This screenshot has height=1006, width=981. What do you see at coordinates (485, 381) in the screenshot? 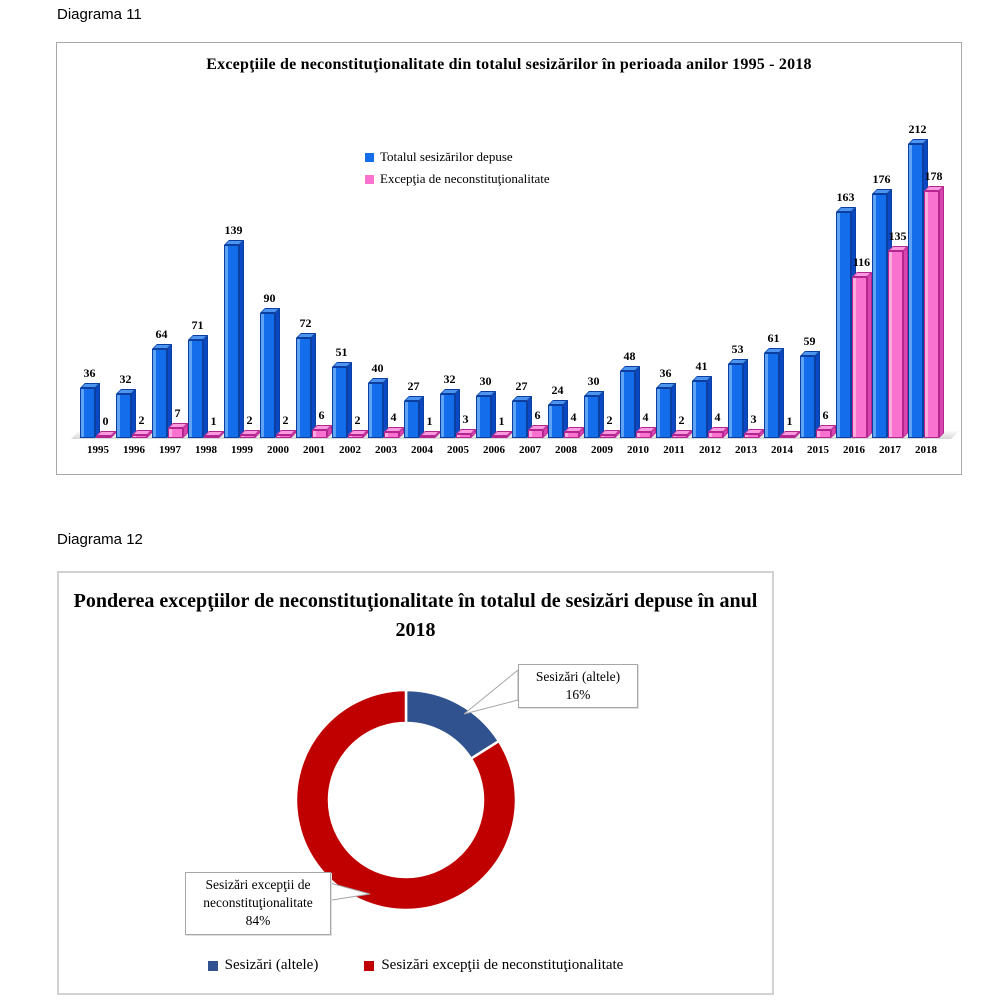
I see `bar-value-label: 30` at bounding box center [485, 381].